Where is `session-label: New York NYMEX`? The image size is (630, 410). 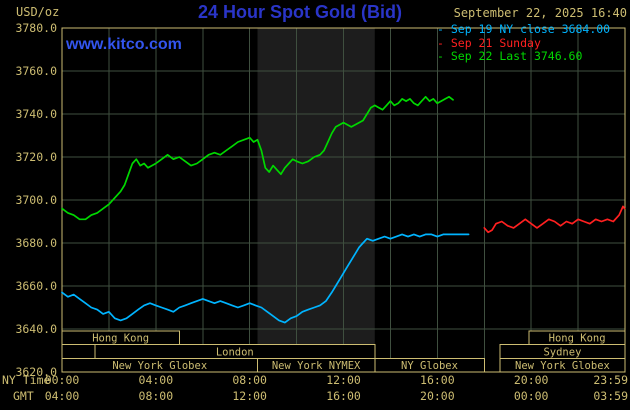 session-label: New York NYMEX is located at coordinates (316, 366).